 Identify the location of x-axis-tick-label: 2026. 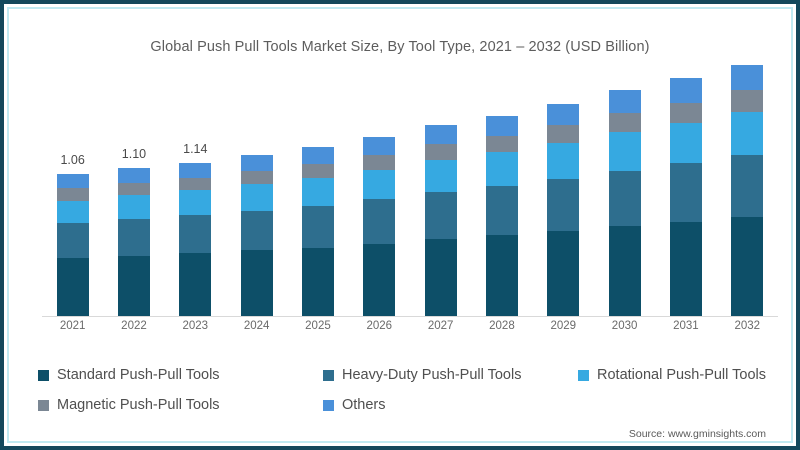
(379, 326).